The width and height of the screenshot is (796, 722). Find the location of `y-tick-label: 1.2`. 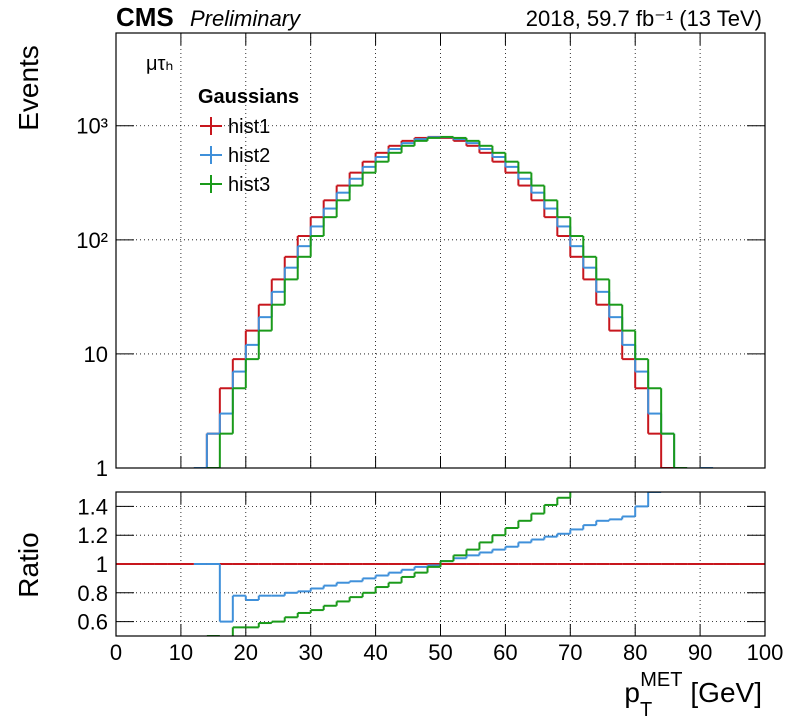

y-tick-label: 1.2 is located at coordinates (92, 535).